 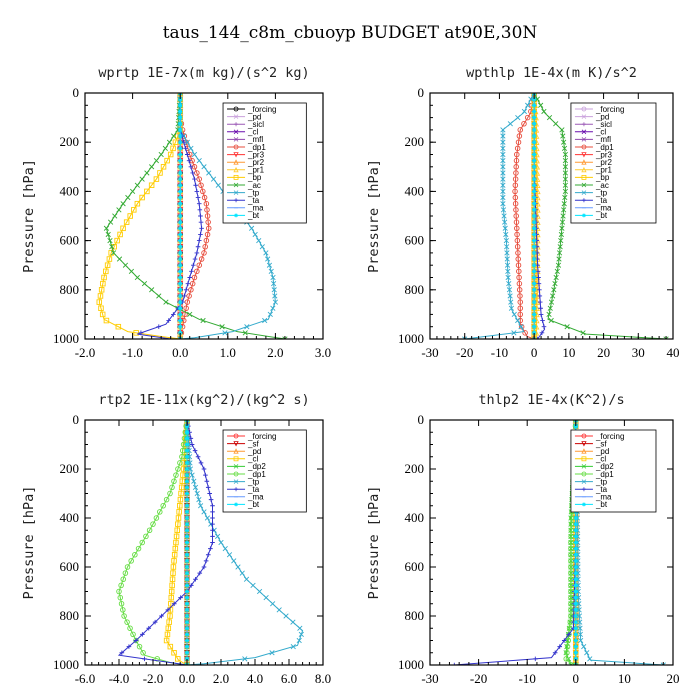 I want to click on legend-label: _mfl, so click(x=603, y=139).